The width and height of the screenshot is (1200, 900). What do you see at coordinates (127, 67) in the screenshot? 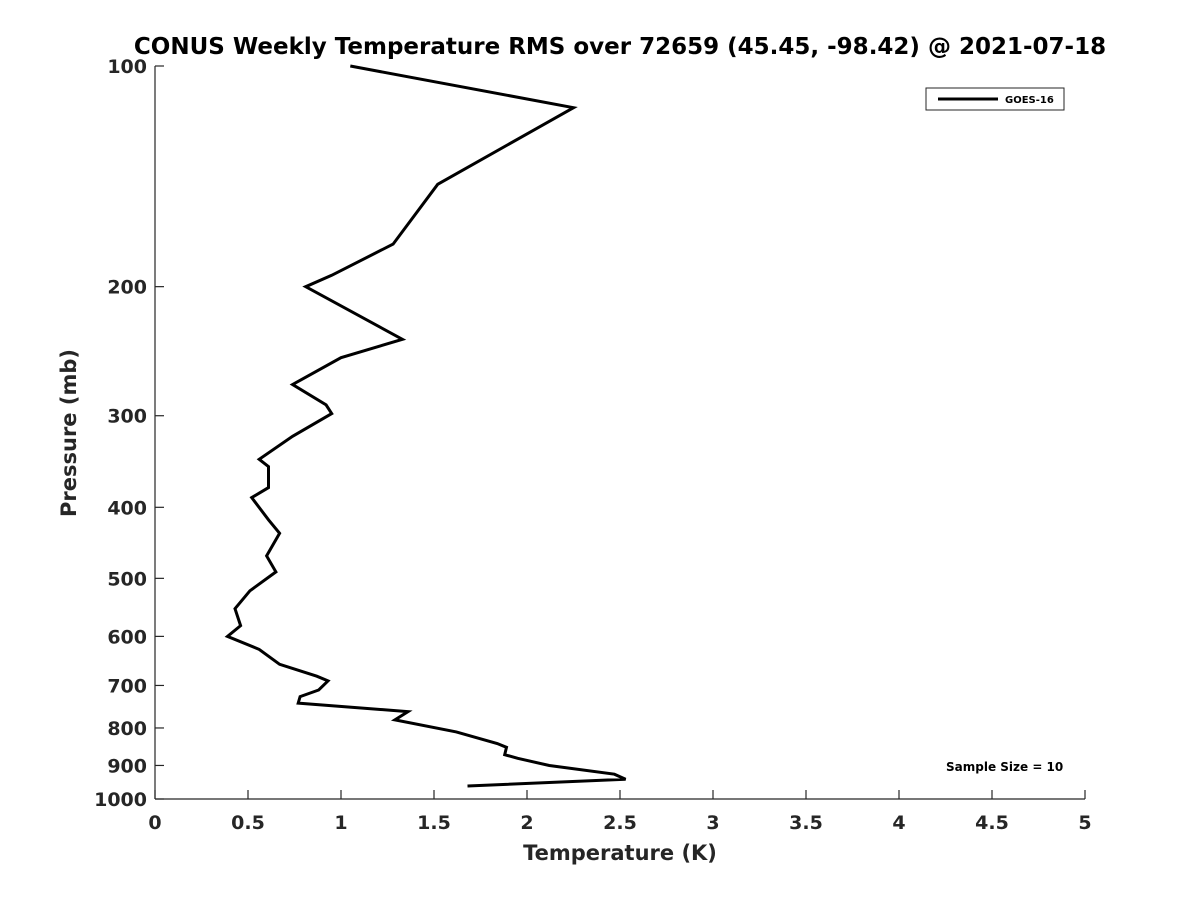
I see `y-tick-label: 100` at bounding box center [127, 67].